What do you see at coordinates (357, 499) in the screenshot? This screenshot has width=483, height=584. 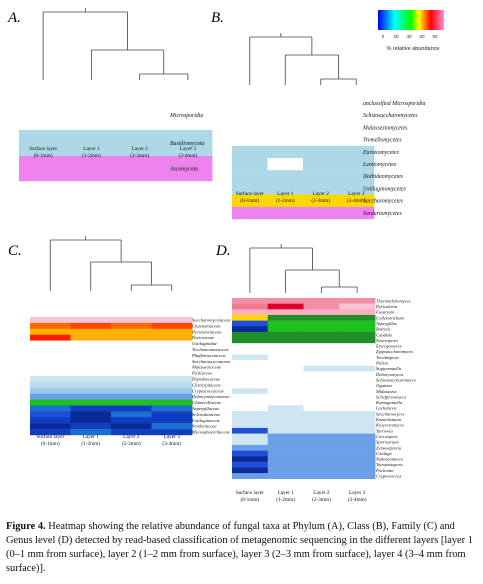 I see `column-sublabel: (3-4mm)` at bounding box center [357, 499].